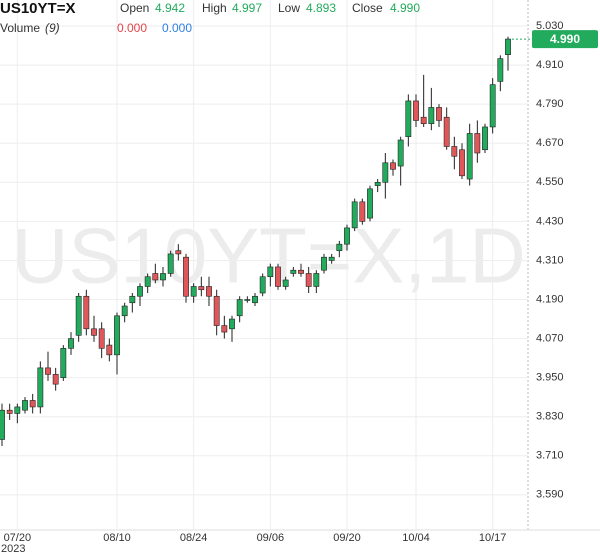  I want to click on last-price-label: 4.990, so click(565, 39).